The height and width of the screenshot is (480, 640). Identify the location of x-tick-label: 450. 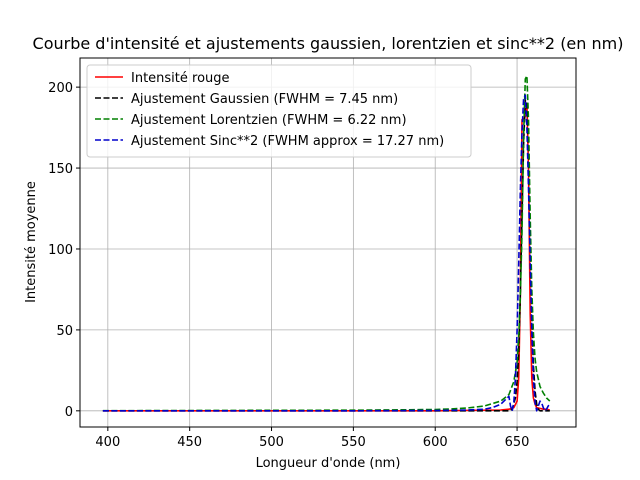
(189, 442).